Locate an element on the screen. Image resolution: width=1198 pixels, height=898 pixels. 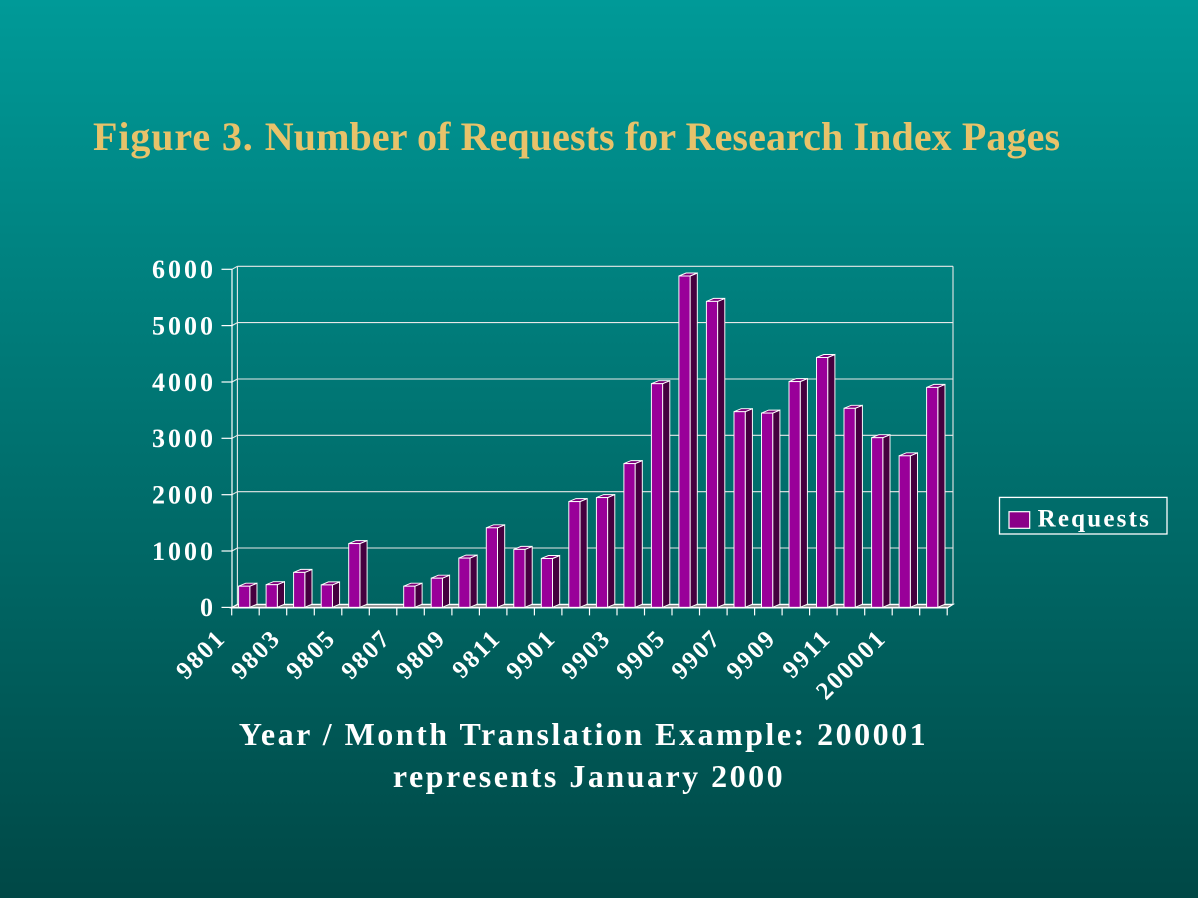
svg-text: 0 is located at coordinates (208, 607).